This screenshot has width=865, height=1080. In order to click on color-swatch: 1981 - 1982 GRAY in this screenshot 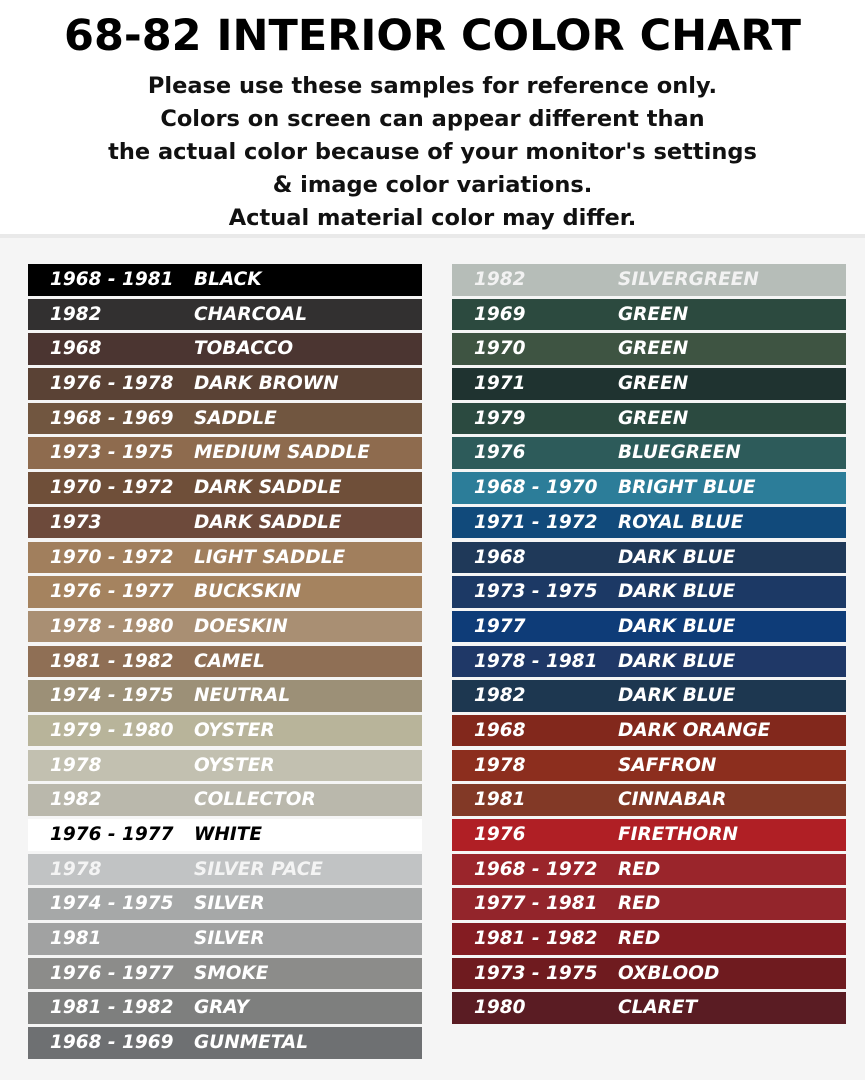, I will do `click(225, 1008)`.